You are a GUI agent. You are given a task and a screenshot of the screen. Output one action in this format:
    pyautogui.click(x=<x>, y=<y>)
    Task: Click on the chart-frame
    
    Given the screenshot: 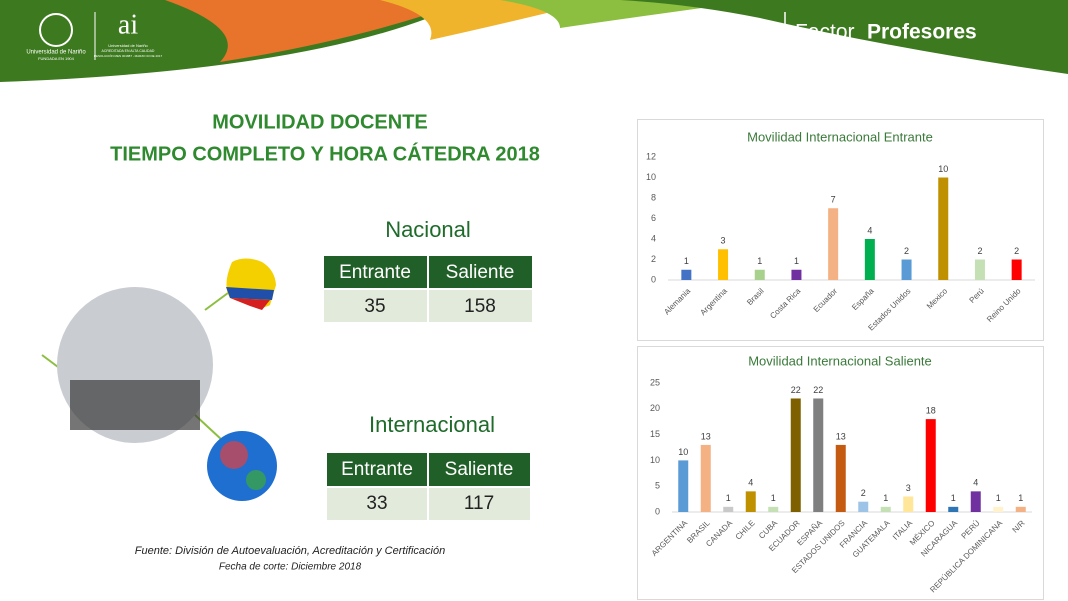 What is the action you would take?
    pyautogui.click(x=840, y=230)
    